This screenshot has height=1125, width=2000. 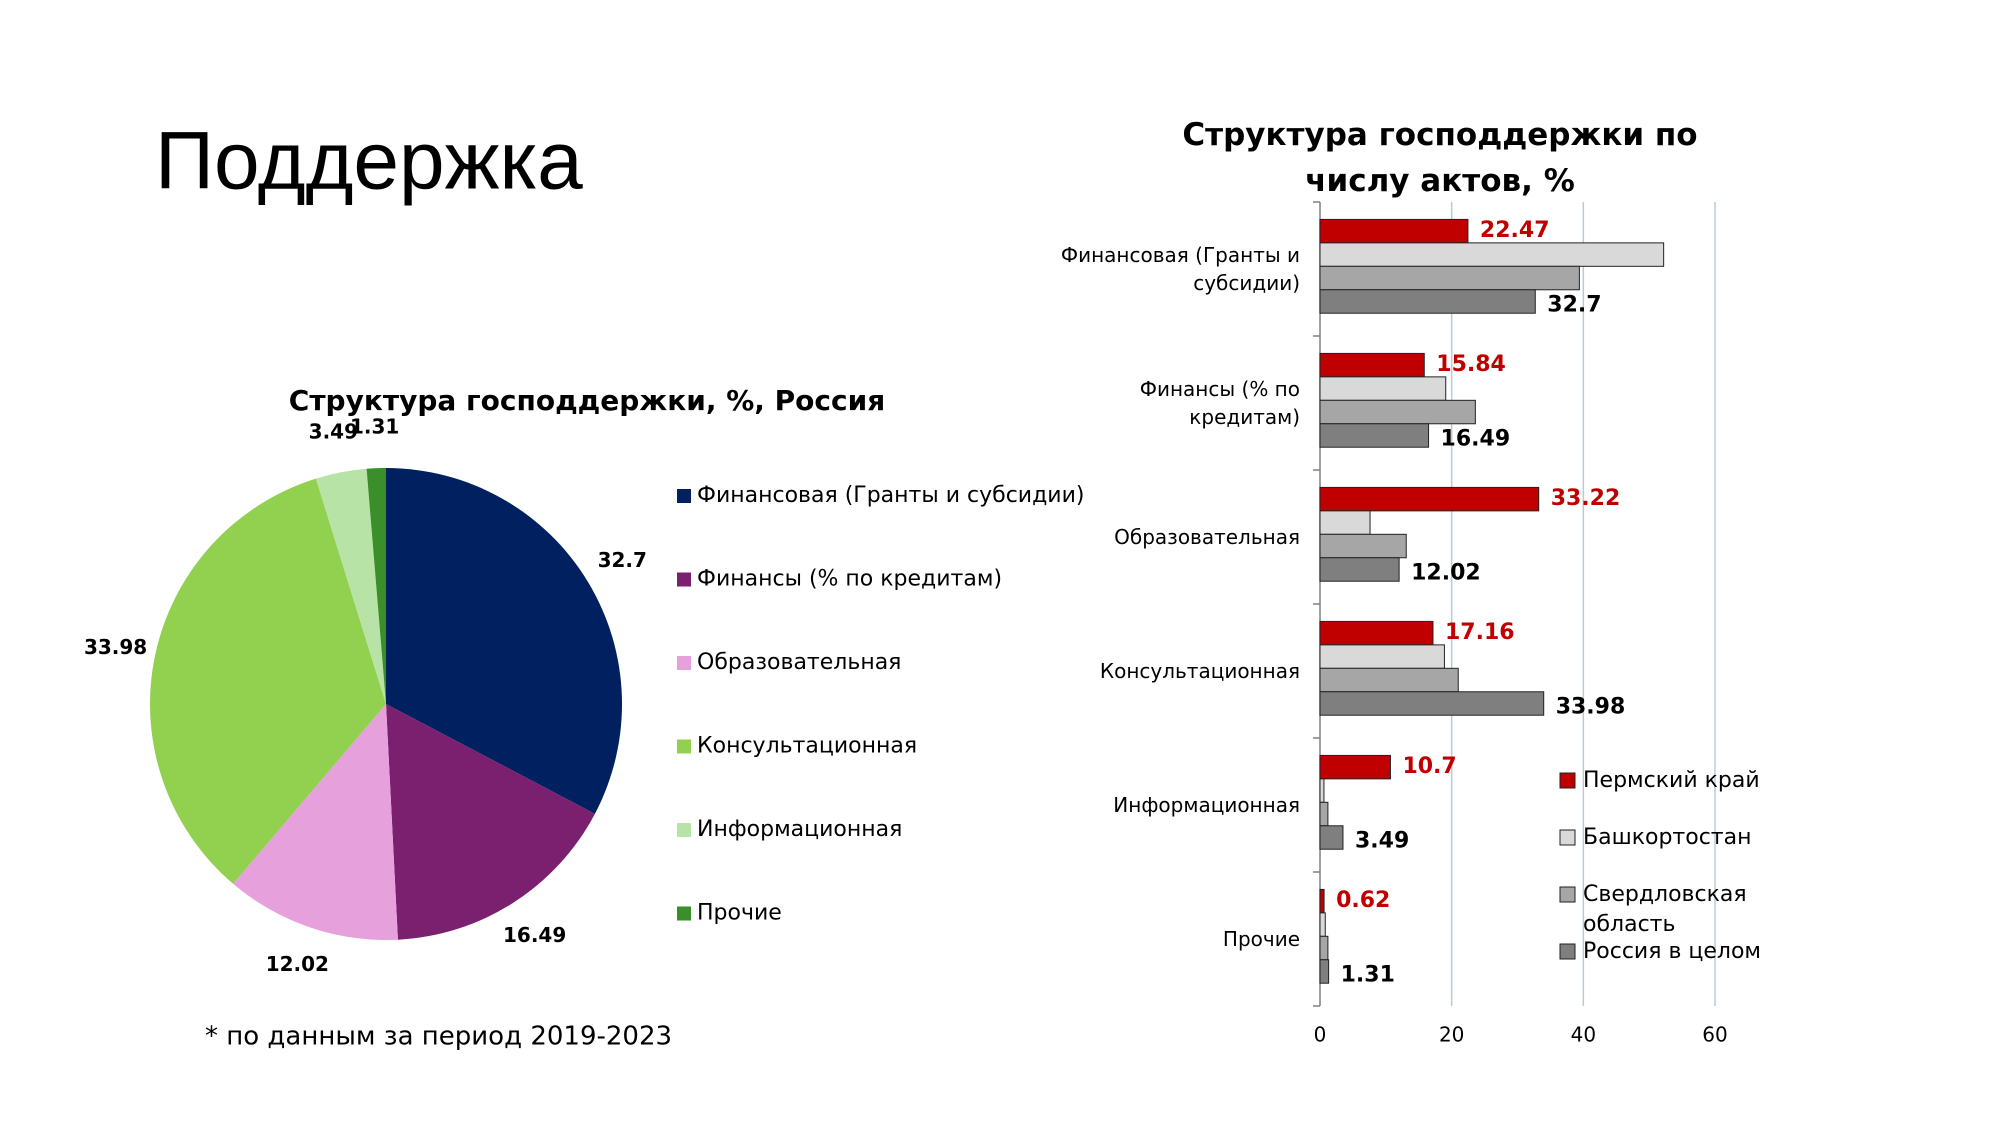 What do you see at coordinates (1363, 900) in the screenshot?
I see `data-label: 0.62` at bounding box center [1363, 900].